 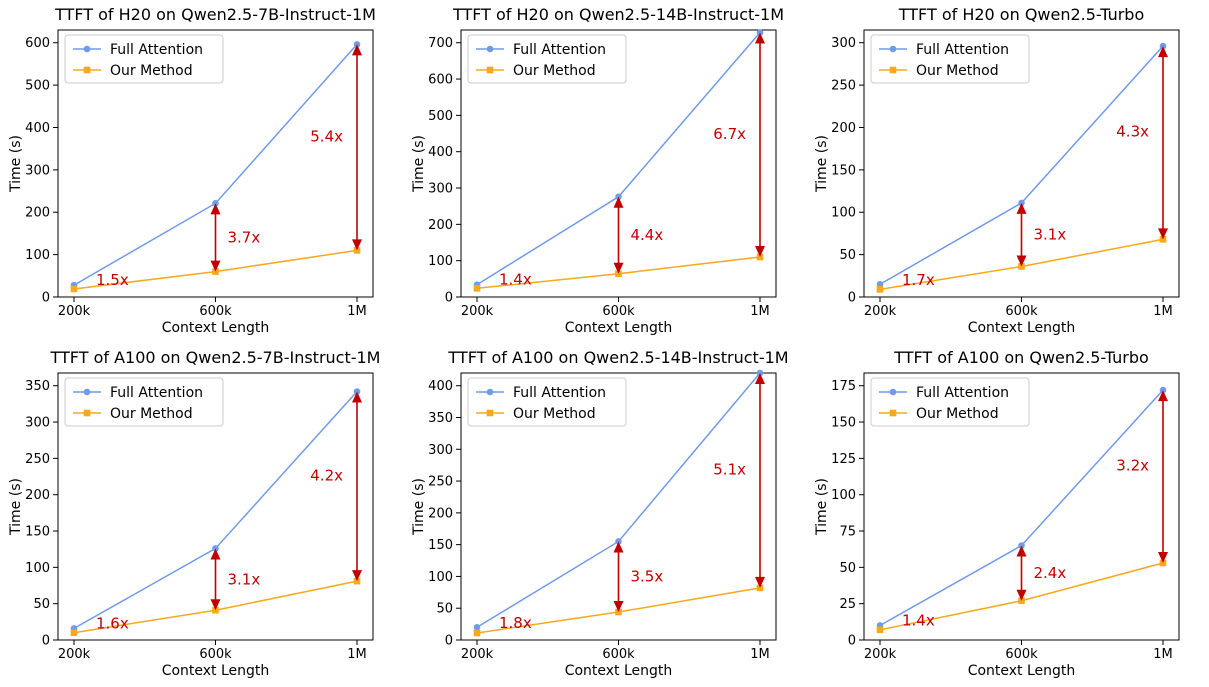 I want to click on chart-title: TTFT of H20 on Qwen2.5-Turbo, so click(x=1021, y=14).